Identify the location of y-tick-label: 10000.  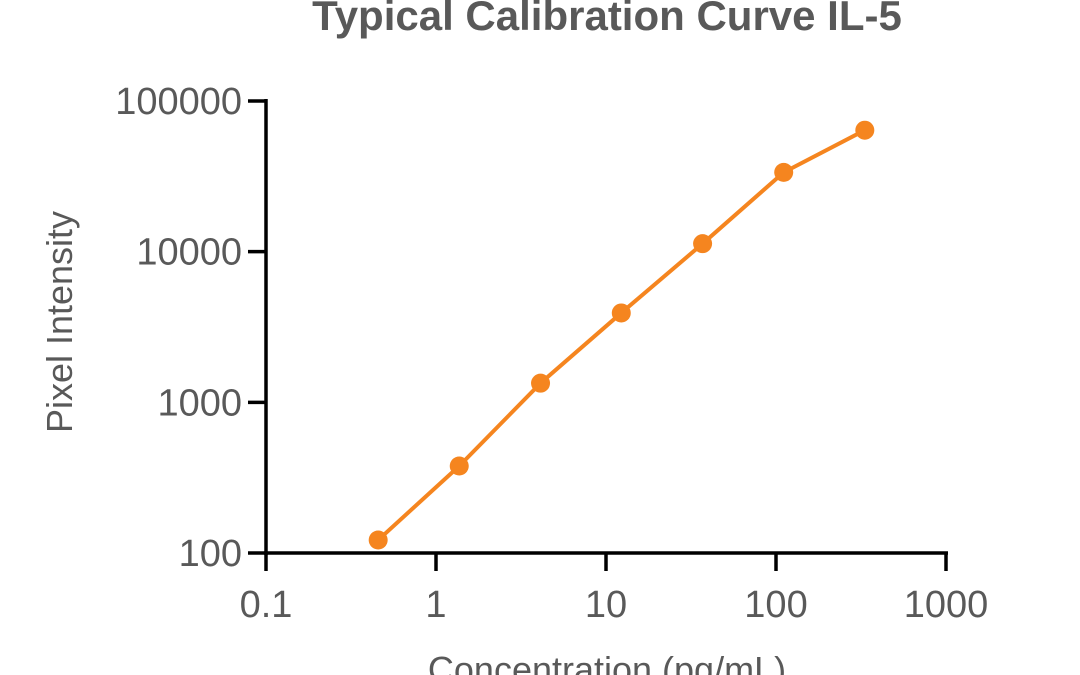
(189, 253).